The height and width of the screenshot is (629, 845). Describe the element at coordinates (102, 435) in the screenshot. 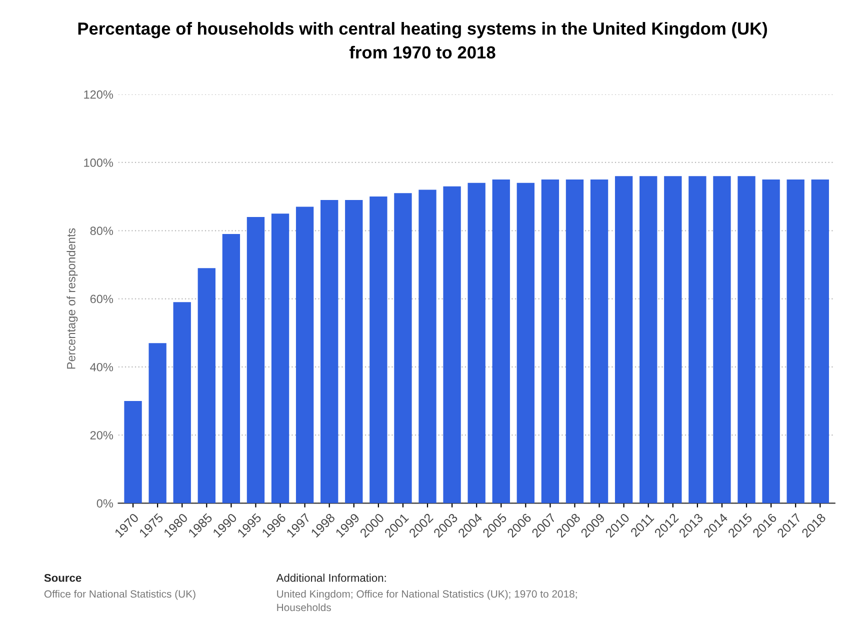

I see `y-tick-label: 20%` at that location.